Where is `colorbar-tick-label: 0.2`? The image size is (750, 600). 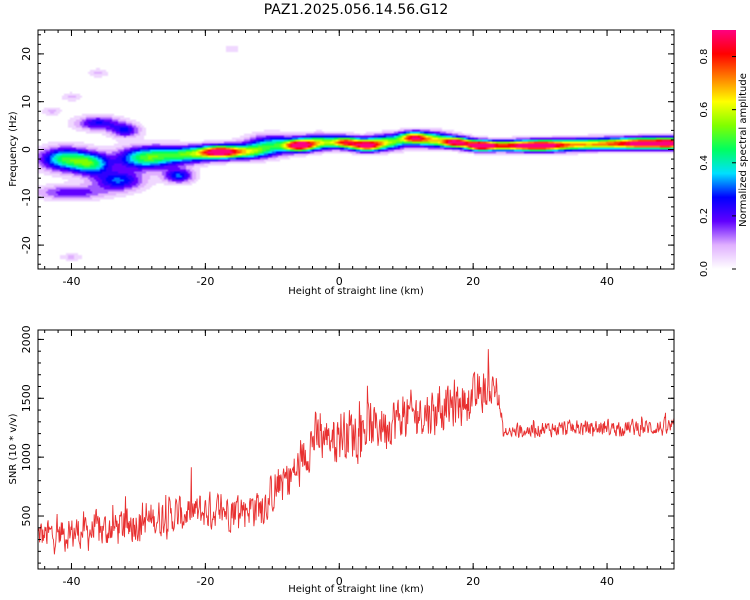
colorbar-tick-label: 0.2 is located at coordinates (704, 216).